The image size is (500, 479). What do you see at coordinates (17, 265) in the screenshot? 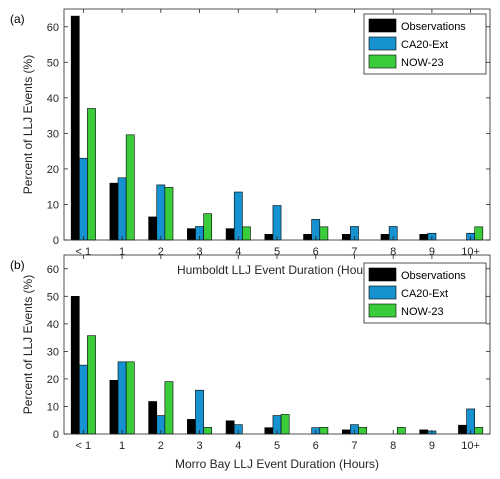
I see `panel-label: (b)` at bounding box center [17, 265].